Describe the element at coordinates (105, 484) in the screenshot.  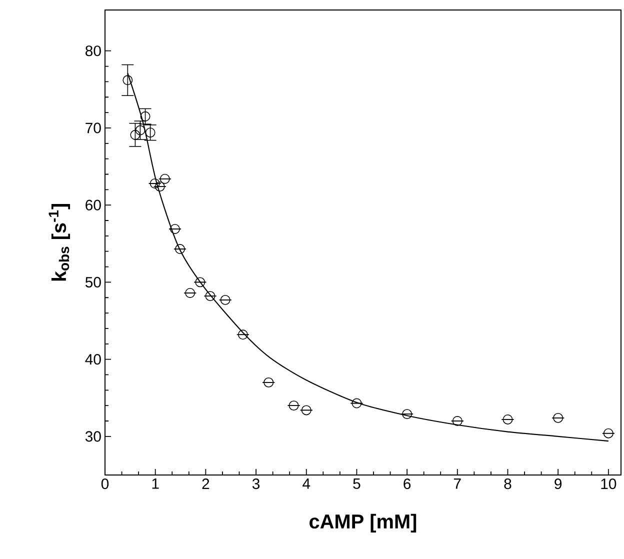
I see `x-tick-label: 0` at that location.